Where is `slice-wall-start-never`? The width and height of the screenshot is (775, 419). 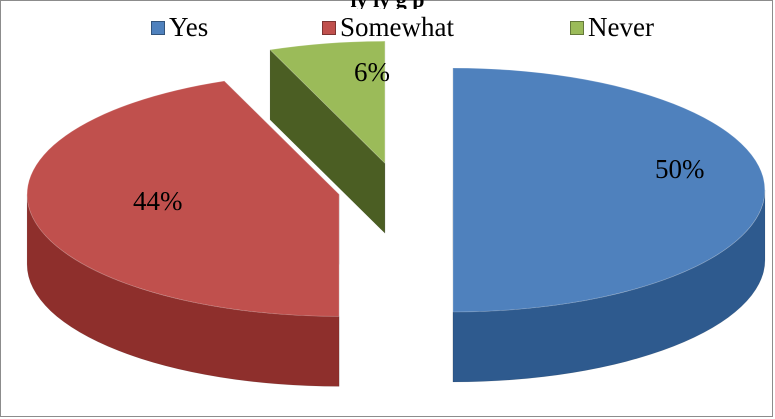 slice-wall-start-never is located at coordinates (327, 141).